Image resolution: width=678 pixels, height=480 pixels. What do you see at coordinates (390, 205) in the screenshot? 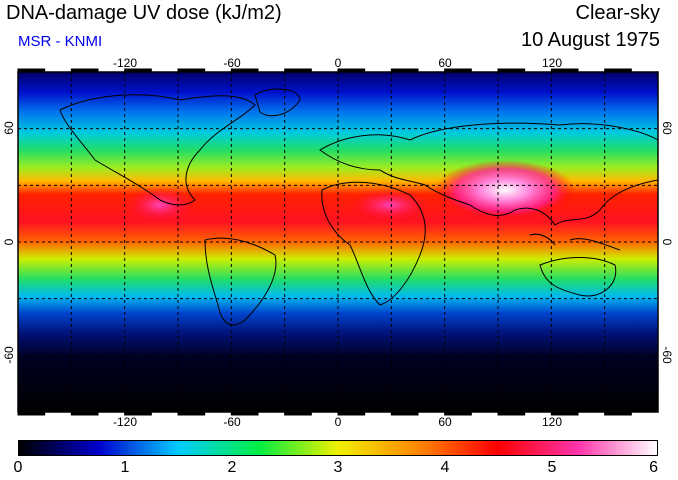
I see `uv-hotspot-africa` at bounding box center [390, 205].